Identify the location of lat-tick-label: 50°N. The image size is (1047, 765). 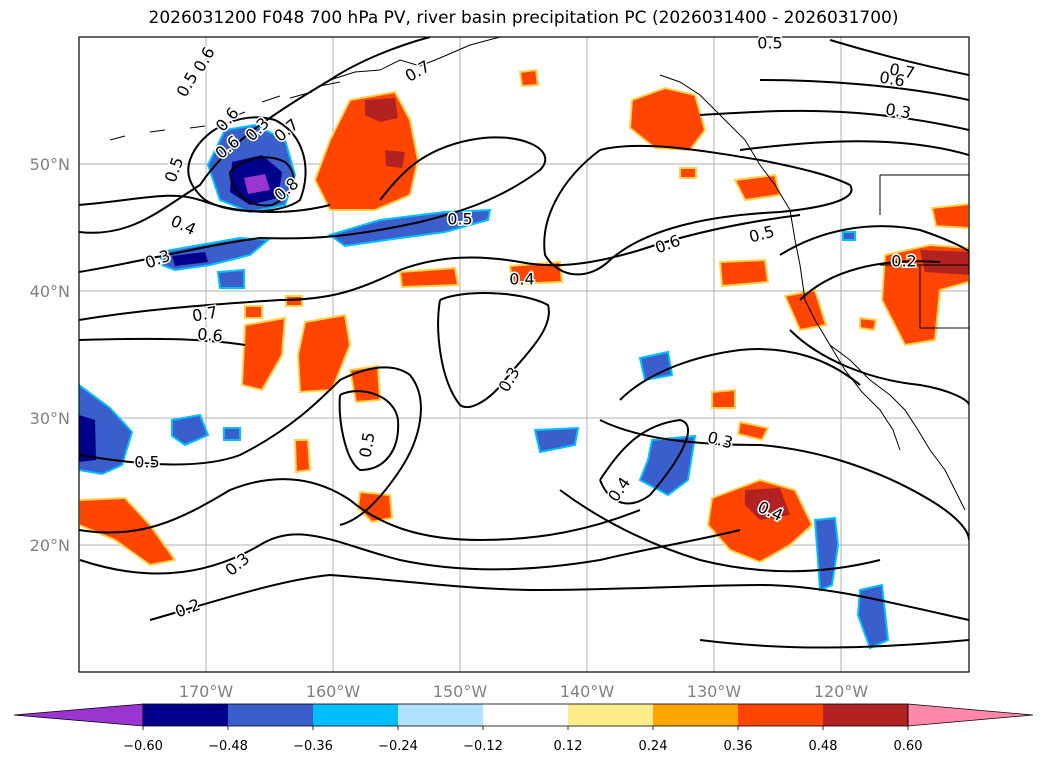
(50, 164).